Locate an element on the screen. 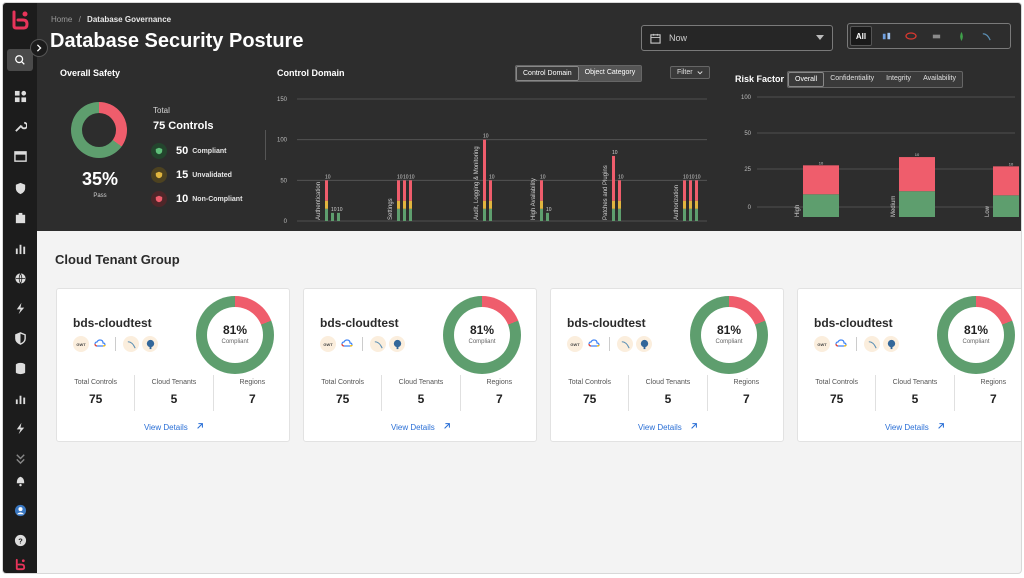 This screenshot has width=1024, height=578. y-tick-label: 0 is located at coordinates (750, 208).